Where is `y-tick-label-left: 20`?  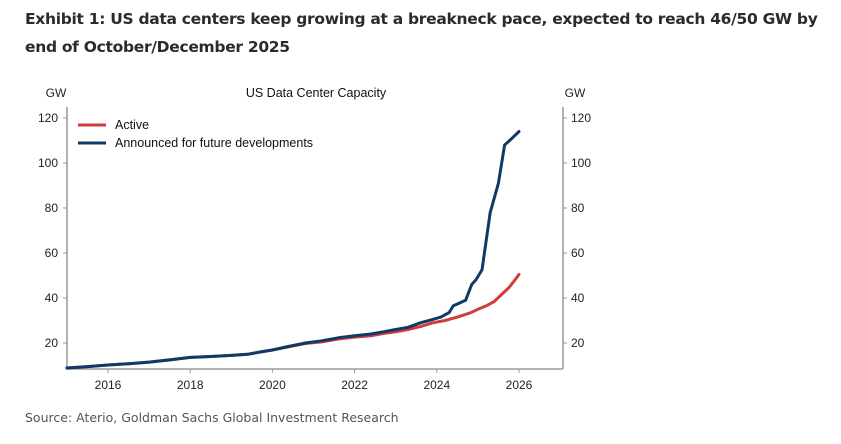 y-tick-label-left: 20 is located at coordinates (52, 343).